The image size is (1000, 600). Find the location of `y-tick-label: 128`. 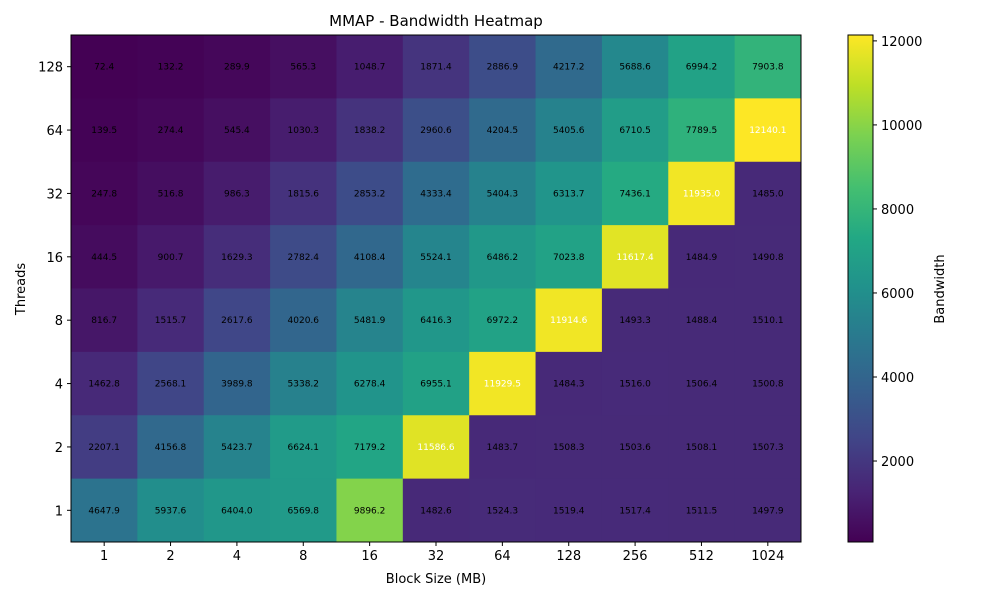

y-tick-label: 128 is located at coordinates (50, 68).